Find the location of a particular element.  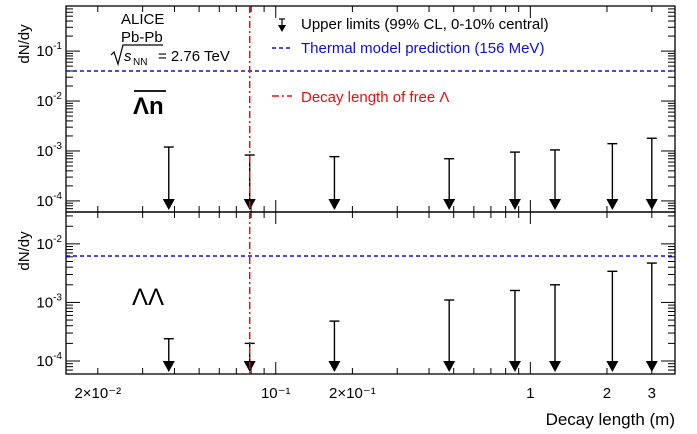

experiment-label: ALICE is located at coordinates (142, 19).